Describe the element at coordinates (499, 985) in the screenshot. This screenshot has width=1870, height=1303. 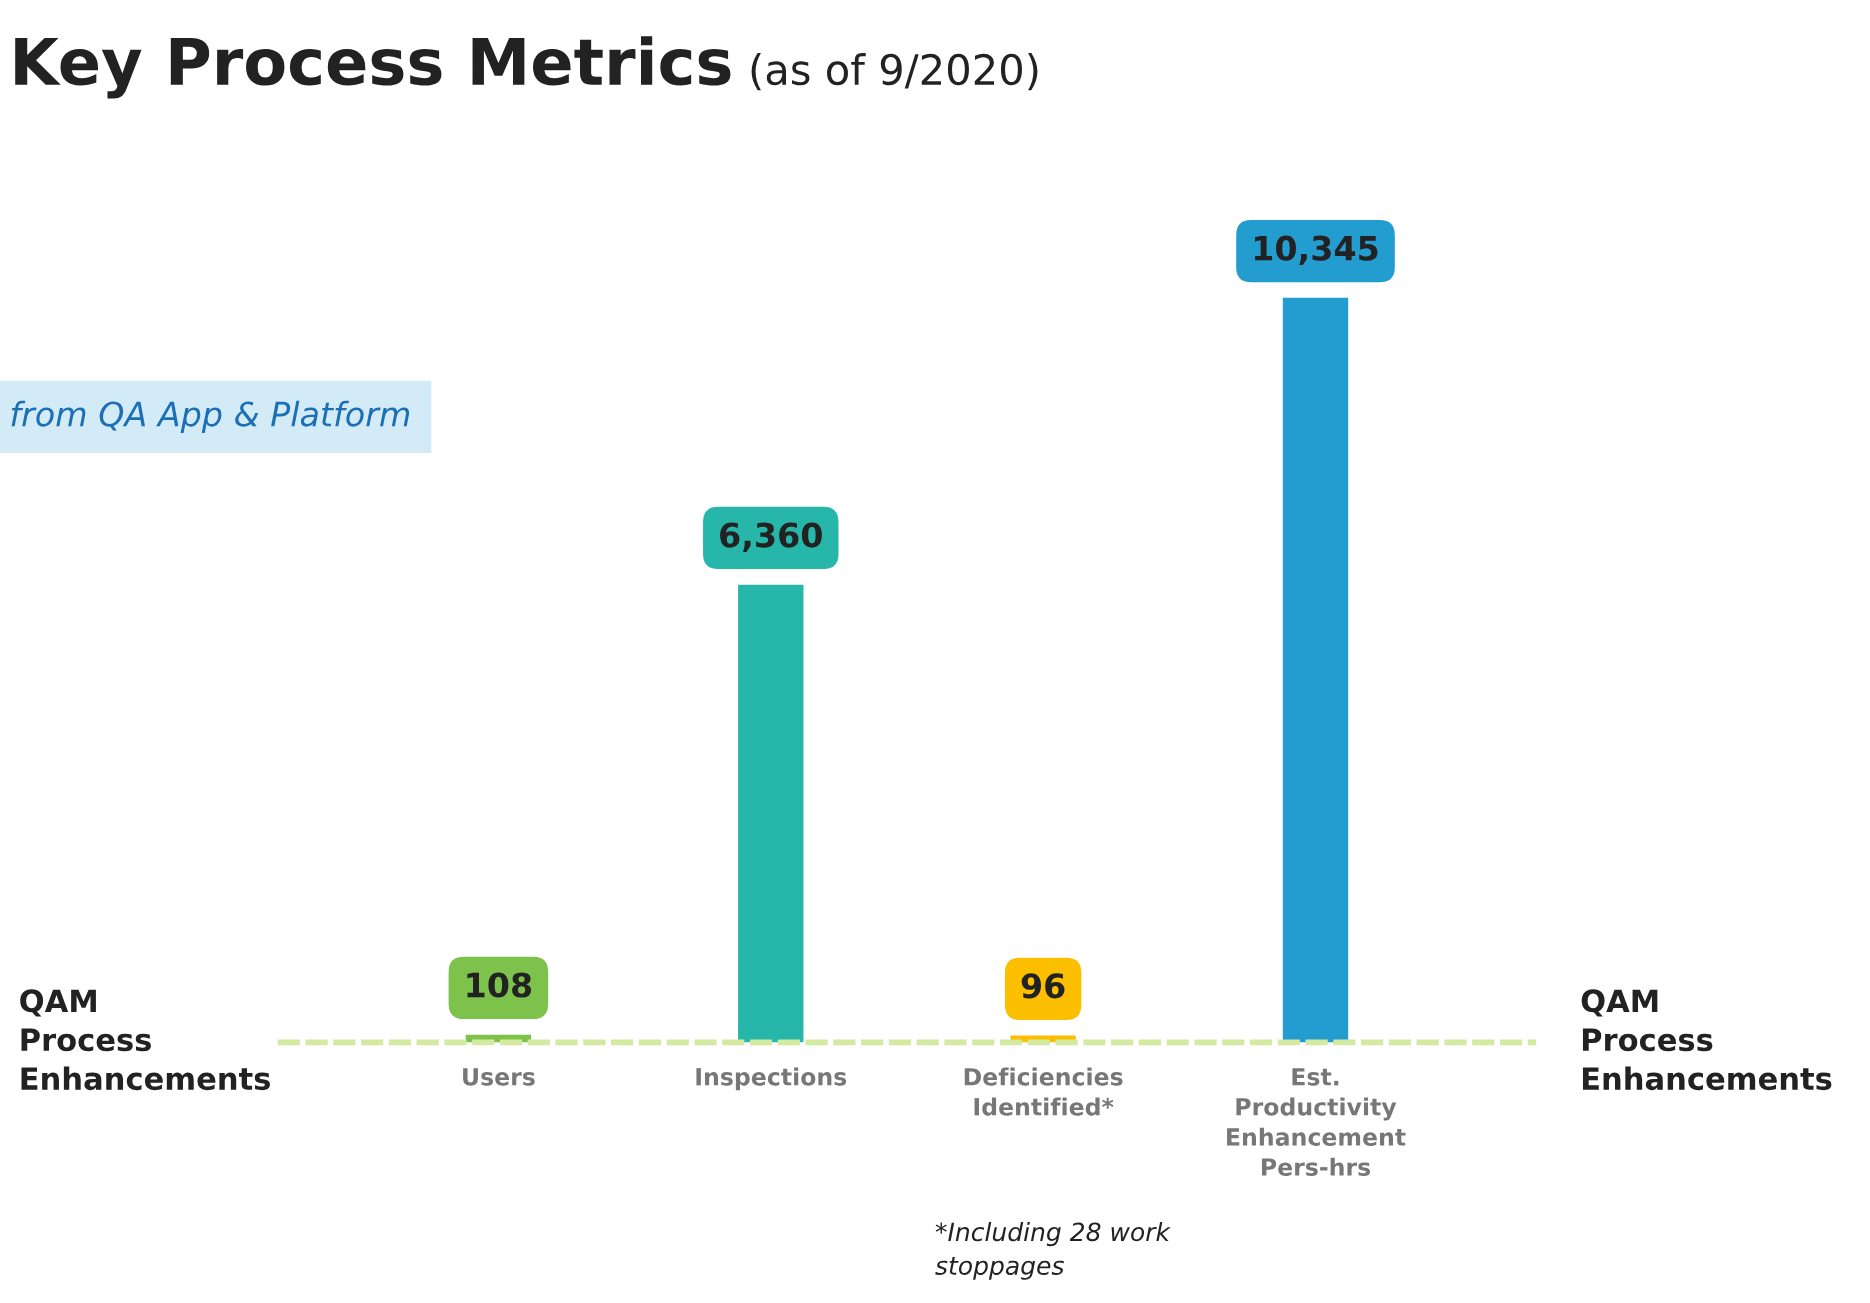
I see `data-label: 108` at that location.